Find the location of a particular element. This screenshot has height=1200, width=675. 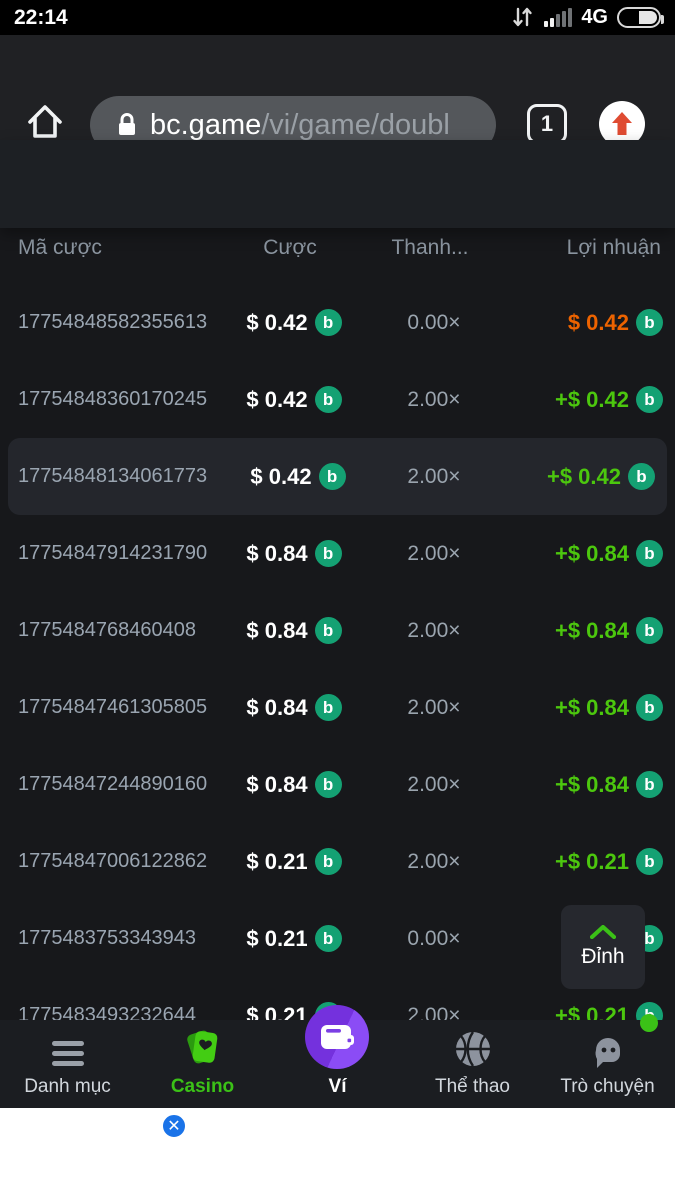

nav-item-menu: Danh mục is located at coordinates (67, 1064).